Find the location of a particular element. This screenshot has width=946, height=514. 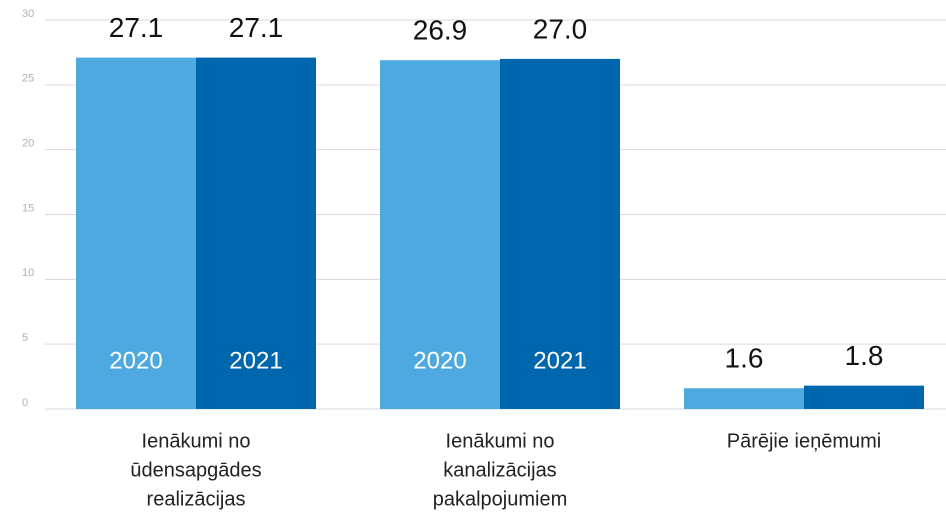

value-label: 1.6 is located at coordinates (744, 358).